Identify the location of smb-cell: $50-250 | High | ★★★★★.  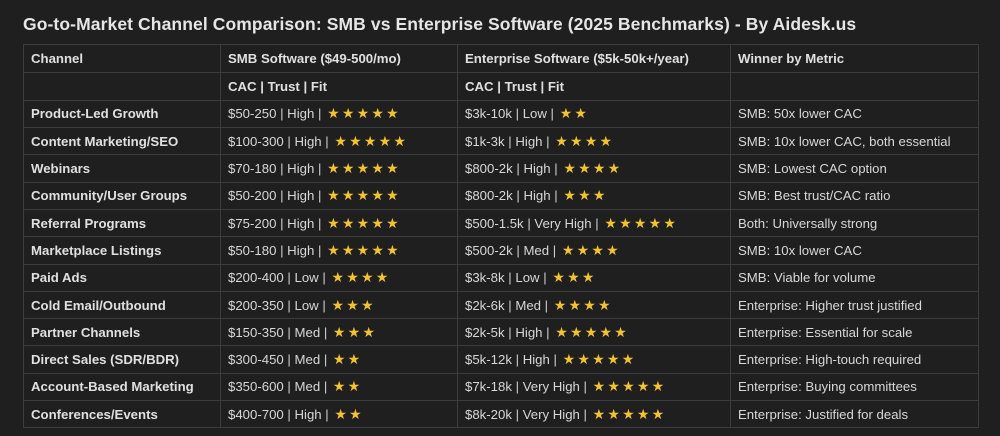
(339, 114).